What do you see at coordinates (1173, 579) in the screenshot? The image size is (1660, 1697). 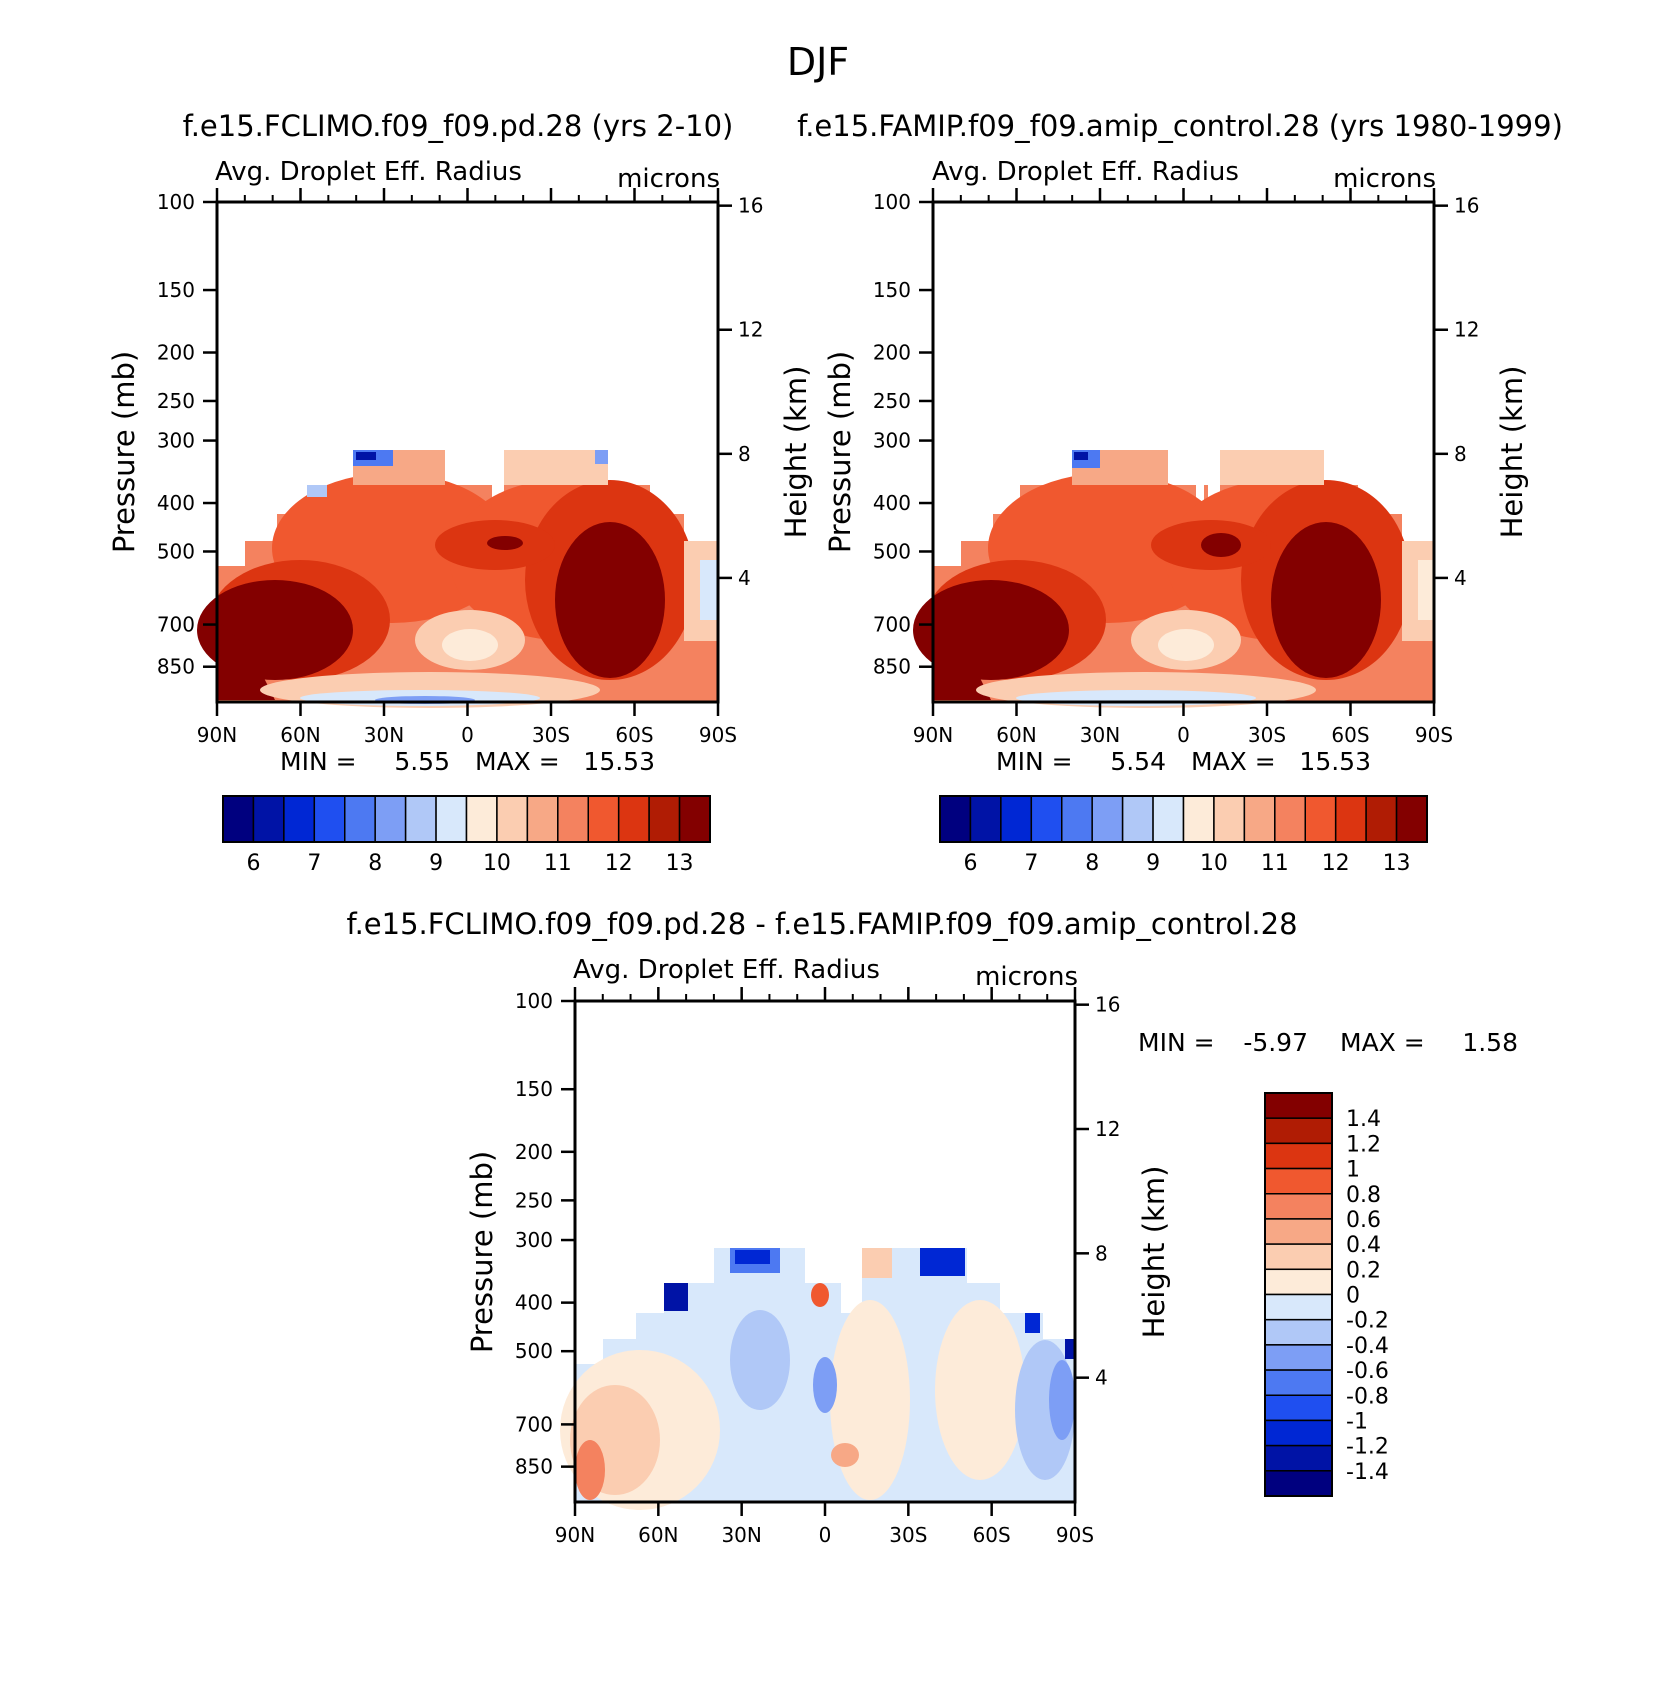 I see `panel-2-field` at bounding box center [1173, 579].